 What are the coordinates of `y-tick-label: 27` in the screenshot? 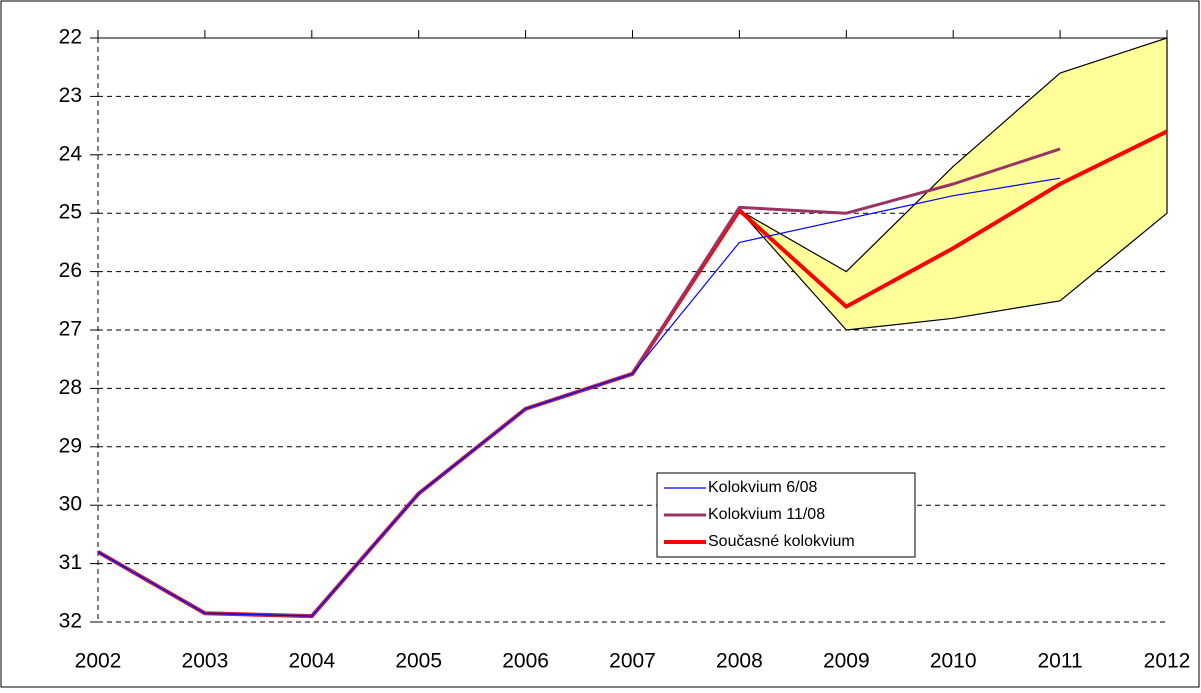 It's located at (70, 329).